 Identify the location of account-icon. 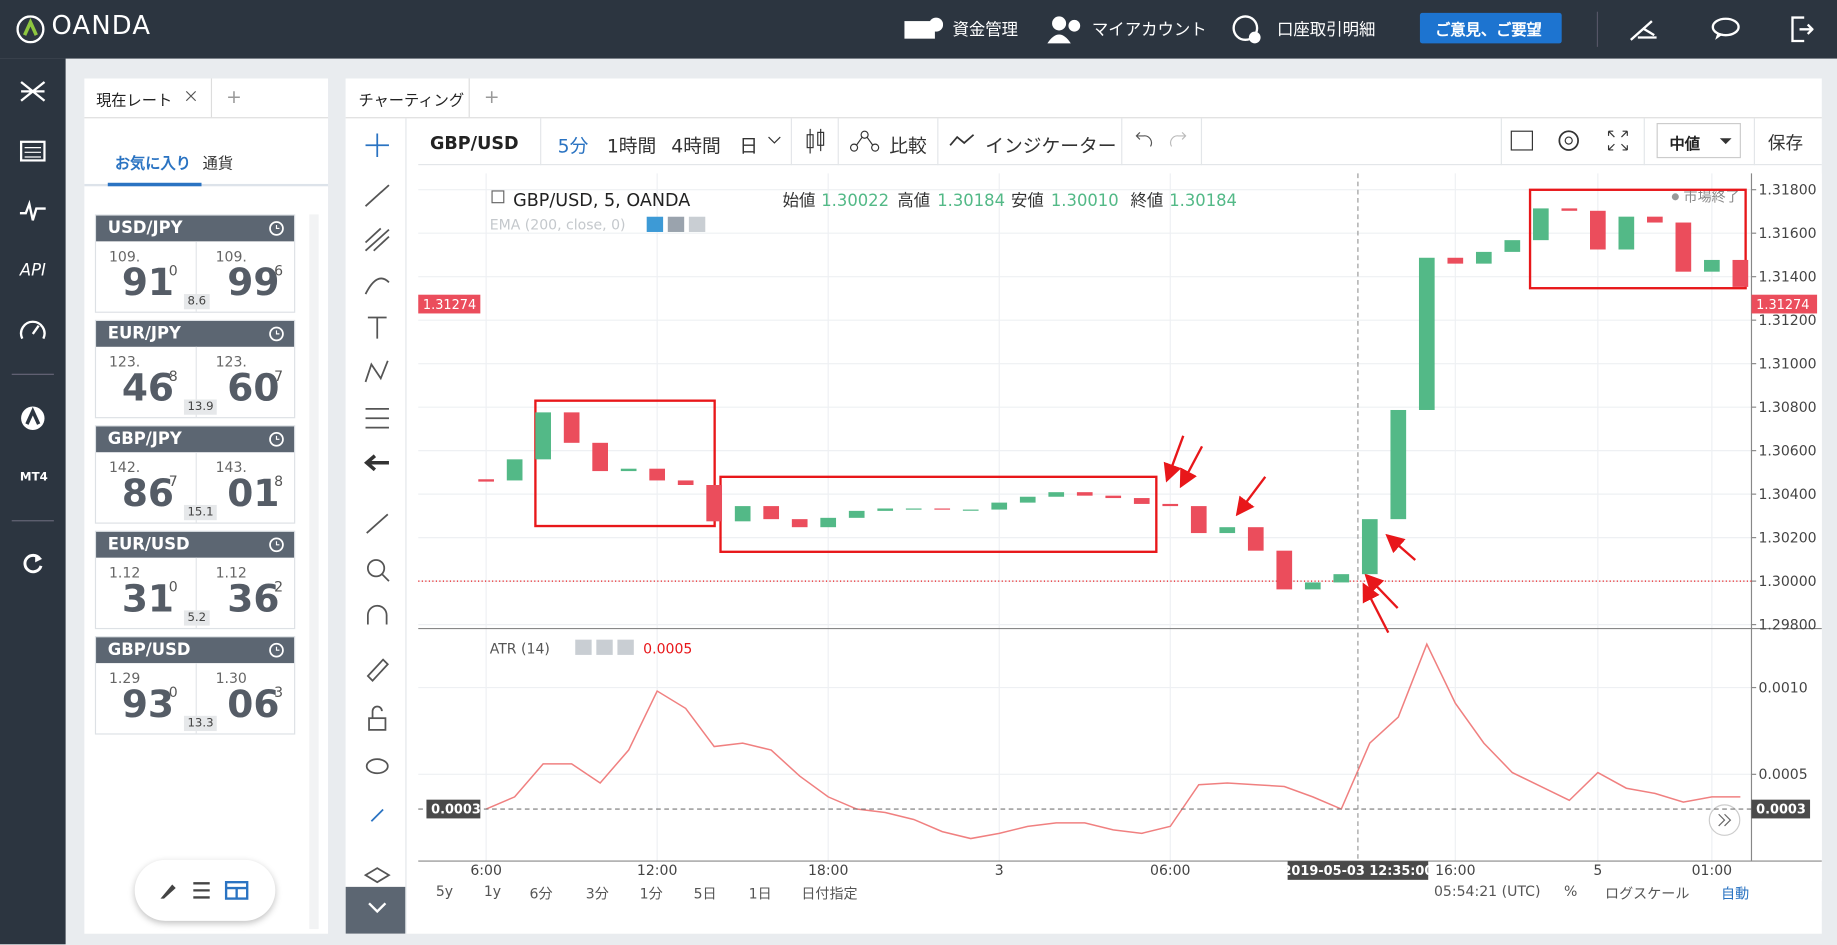
(1064, 30).